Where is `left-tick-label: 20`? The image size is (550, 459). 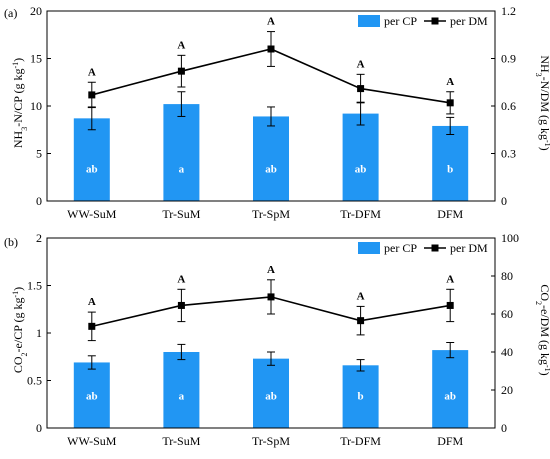
left-tick-label: 20 is located at coordinates (36, 11).